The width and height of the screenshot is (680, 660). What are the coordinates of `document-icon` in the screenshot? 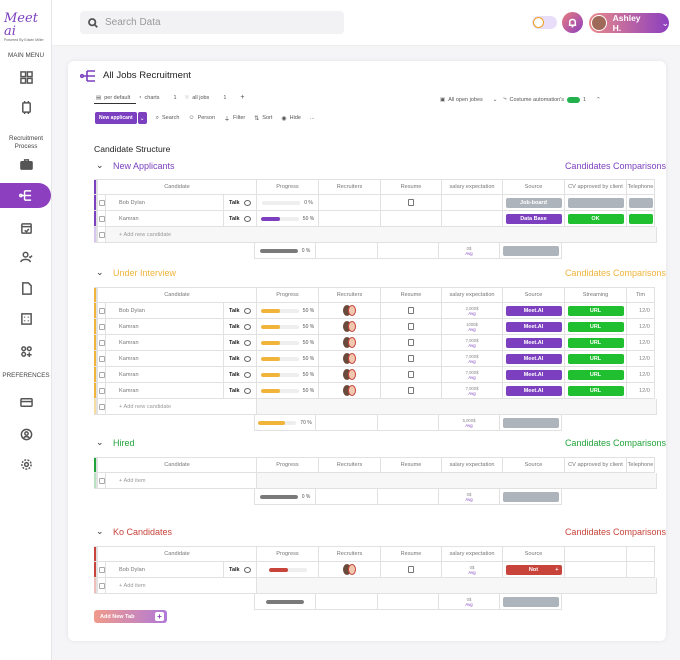 It's located at (26, 288).